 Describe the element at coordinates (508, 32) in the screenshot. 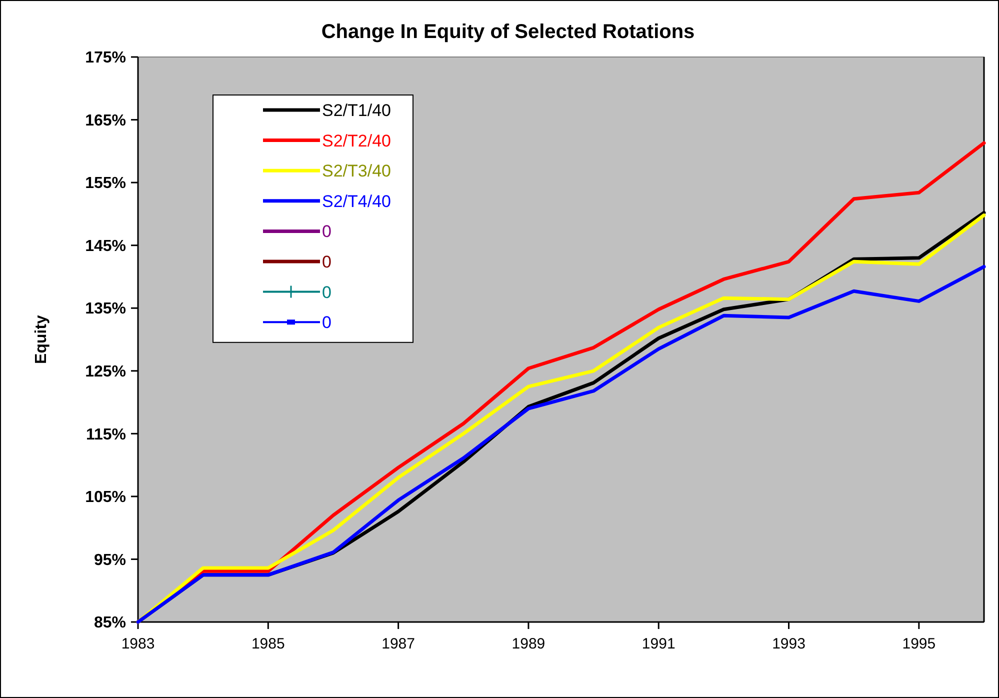

I see `chart-title: Change In Equity of Selected Rotations` at that location.